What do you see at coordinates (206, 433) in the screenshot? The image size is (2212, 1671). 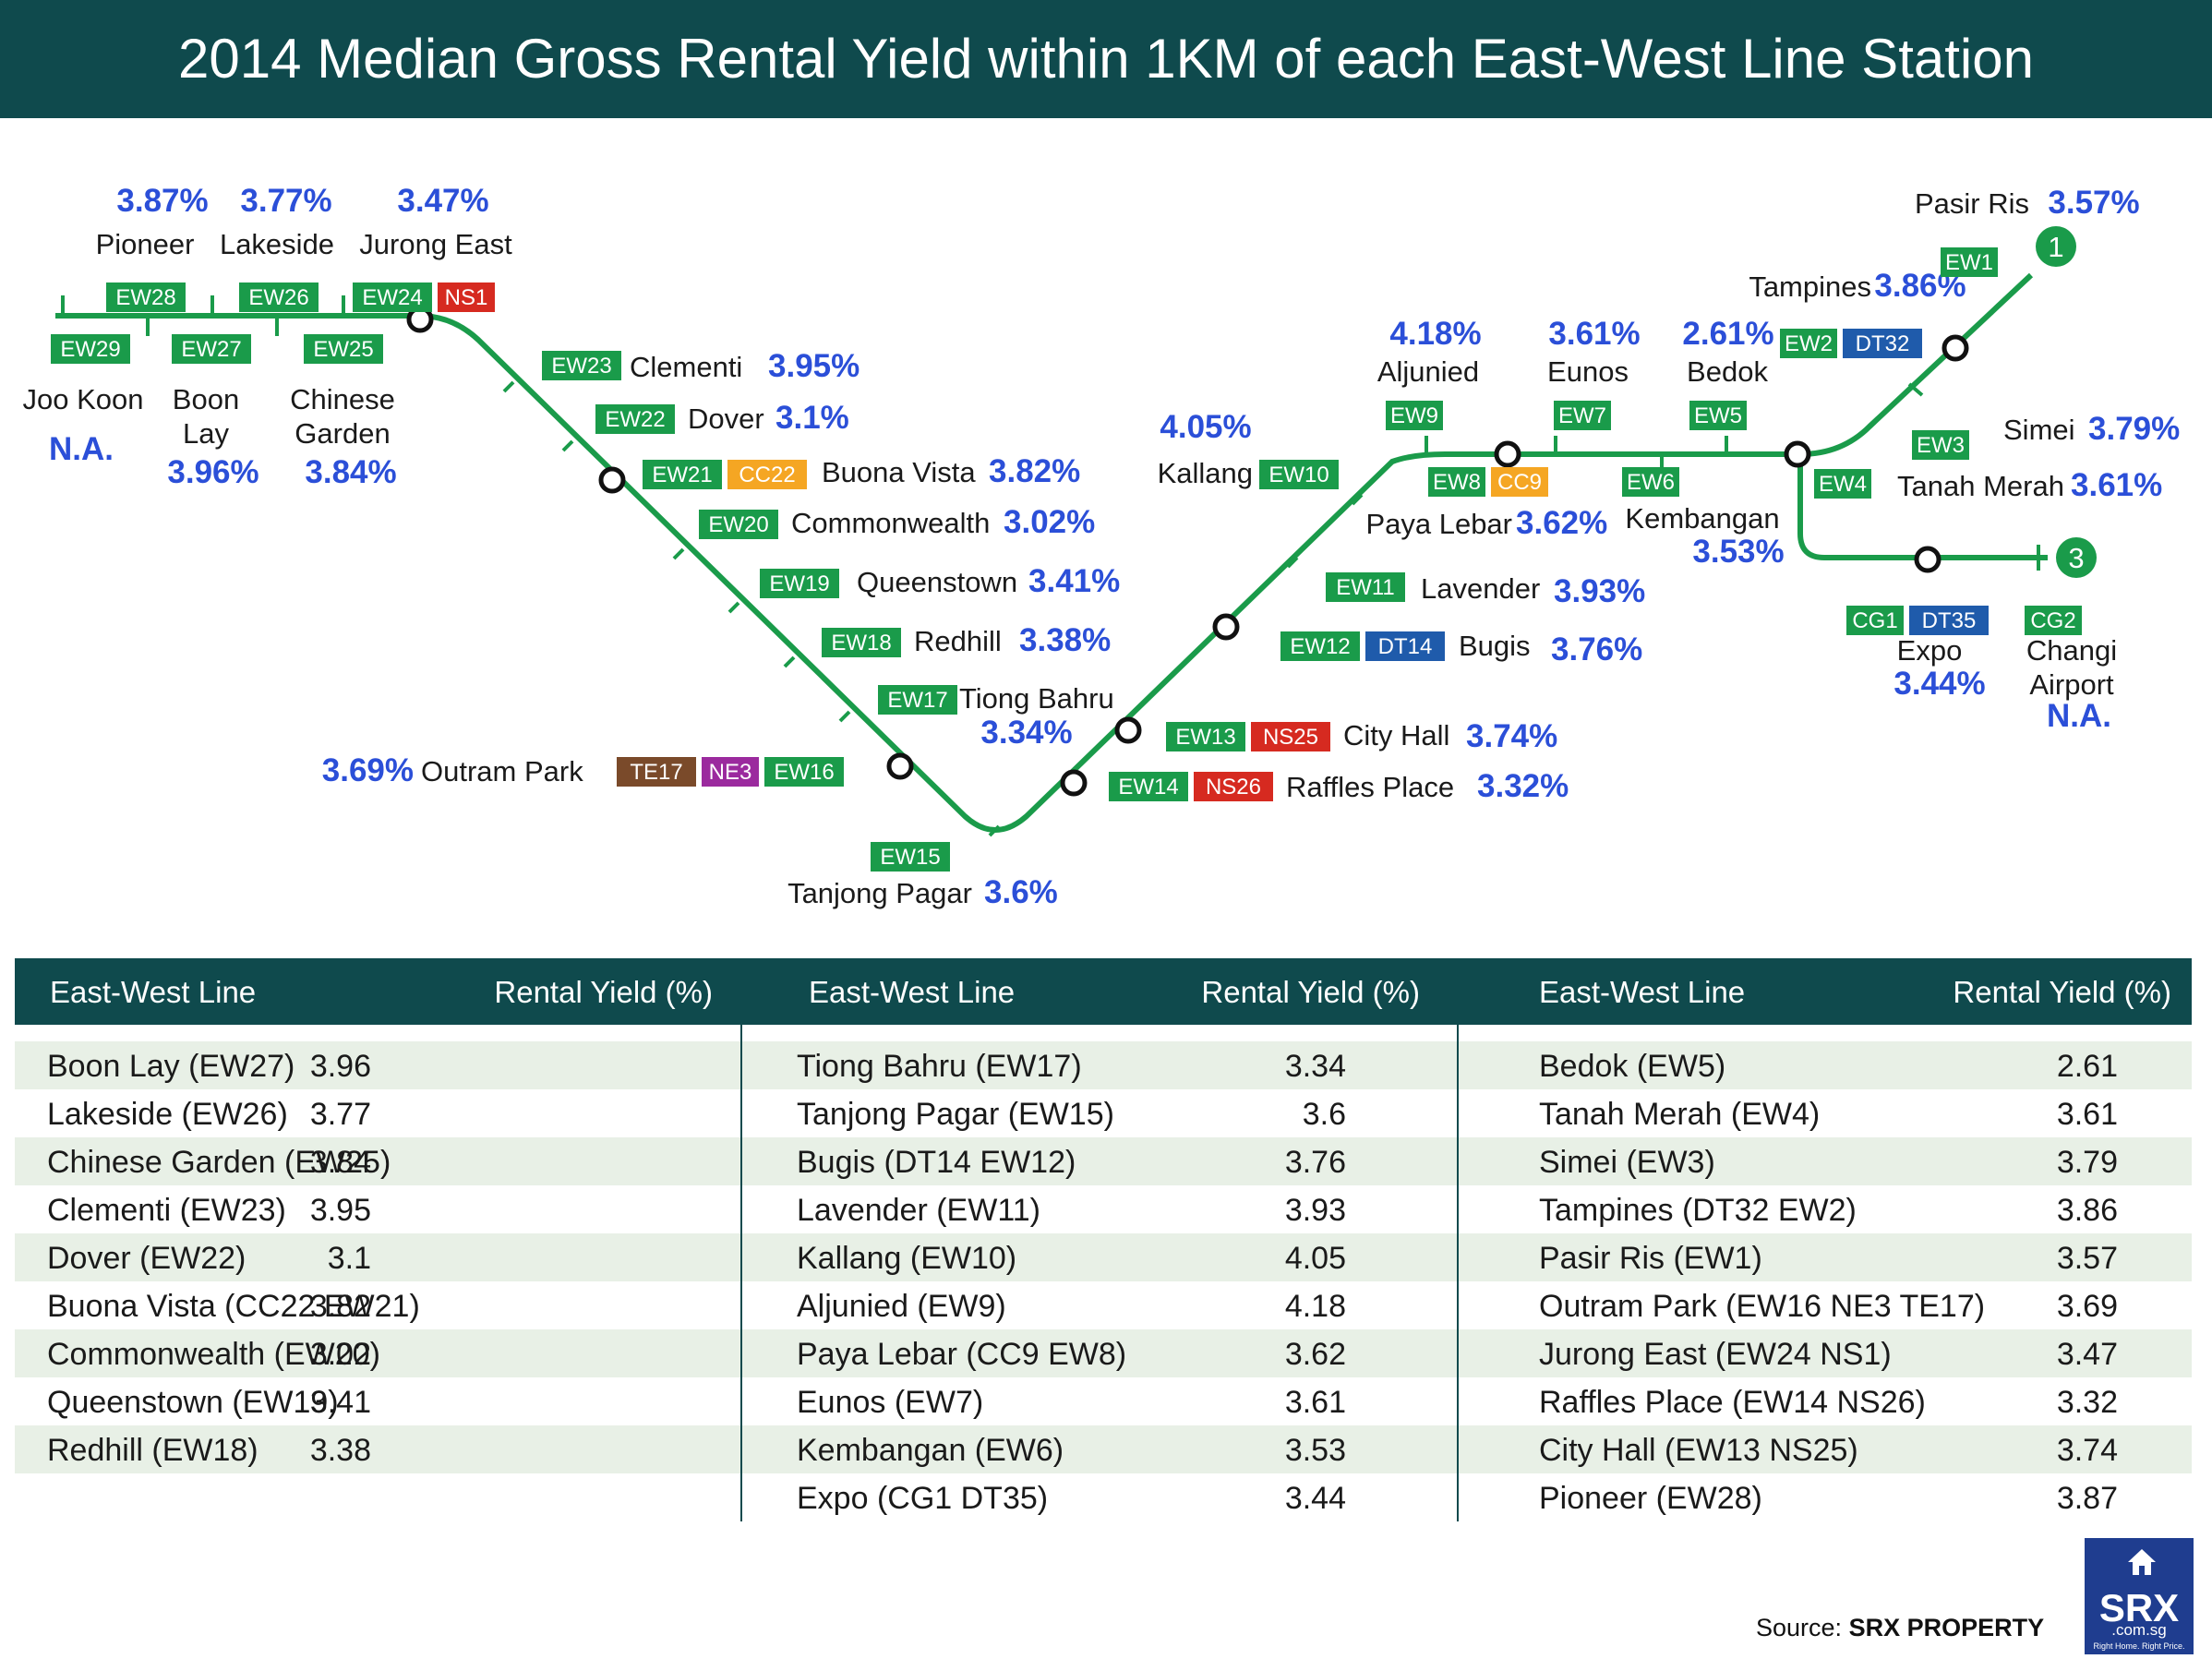 I see `station-name: Lay` at bounding box center [206, 433].